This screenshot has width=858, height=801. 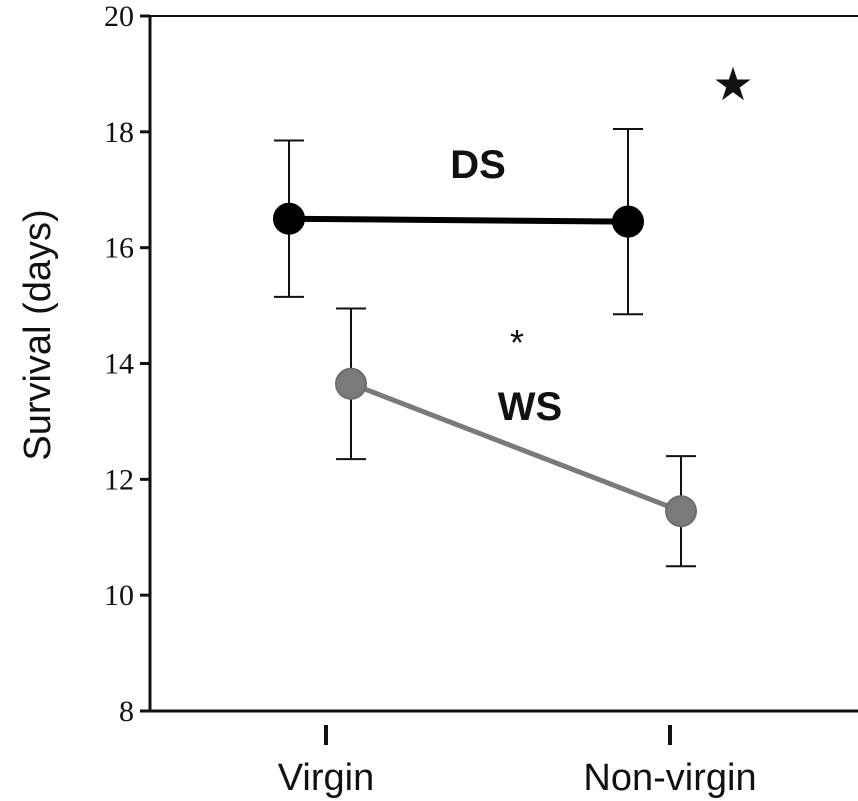 I want to click on x-tick-label: Virgin, so click(x=326, y=778).